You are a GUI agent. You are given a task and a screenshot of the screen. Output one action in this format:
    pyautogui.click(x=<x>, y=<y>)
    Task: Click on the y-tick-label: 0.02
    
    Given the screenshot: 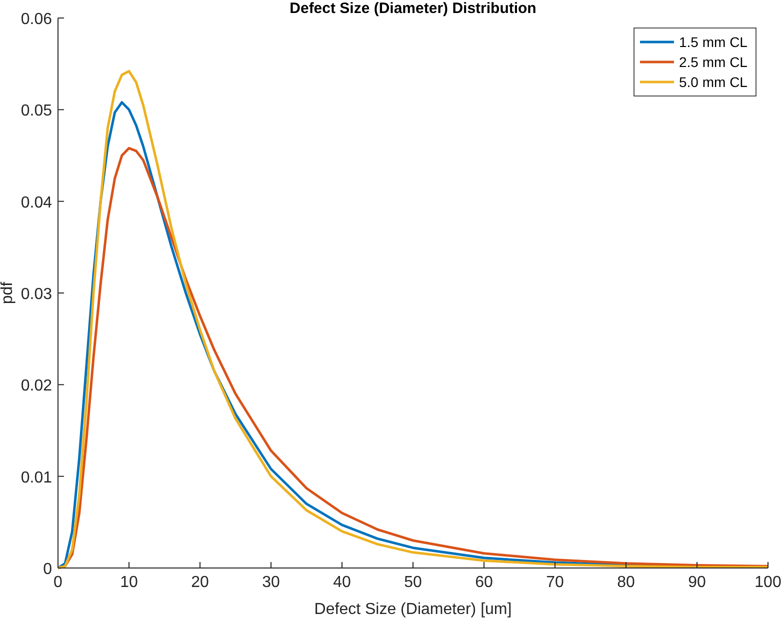 What is the action you would take?
    pyautogui.click(x=36, y=386)
    